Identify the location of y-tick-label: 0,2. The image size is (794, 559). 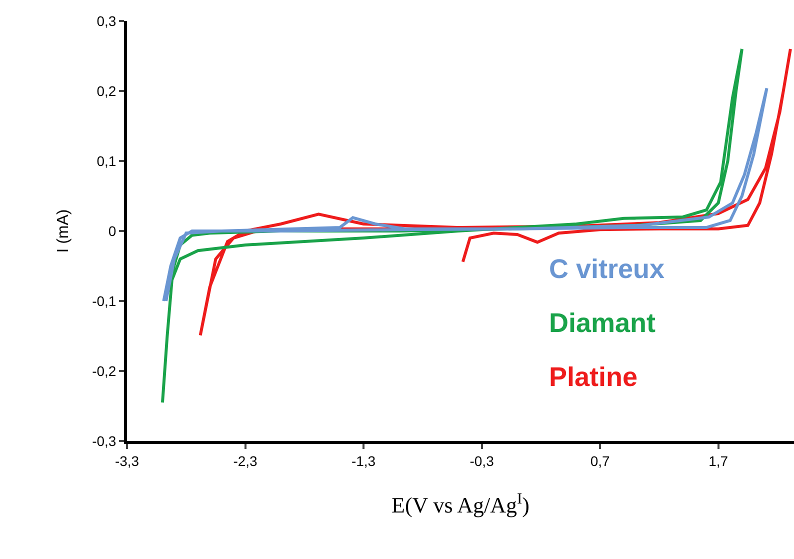
(106, 90).